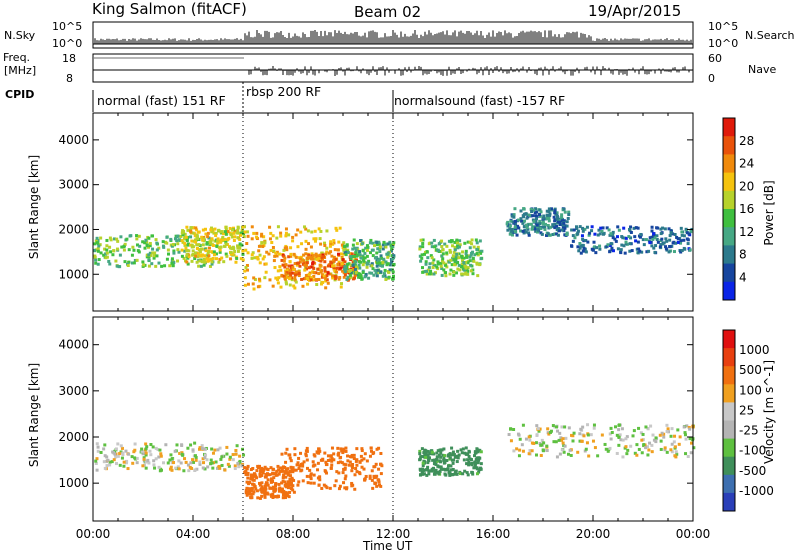 The width and height of the screenshot is (800, 554). I want to click on freq-tick-high: 18, so click(69, 58).